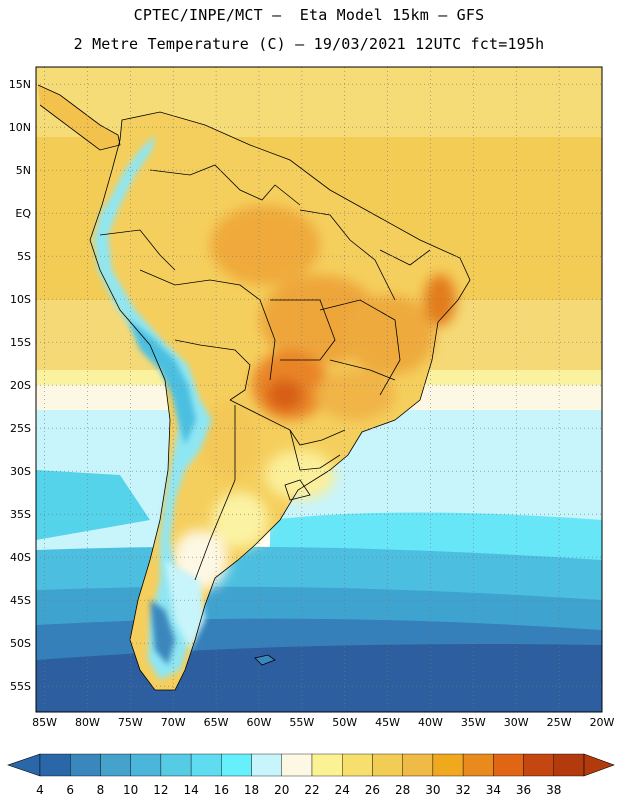 This screenshot has width=618, height=800. Describe the element at coordinates (70, 790) in the screenshot. I see `colorbar-label: 6` at that location.